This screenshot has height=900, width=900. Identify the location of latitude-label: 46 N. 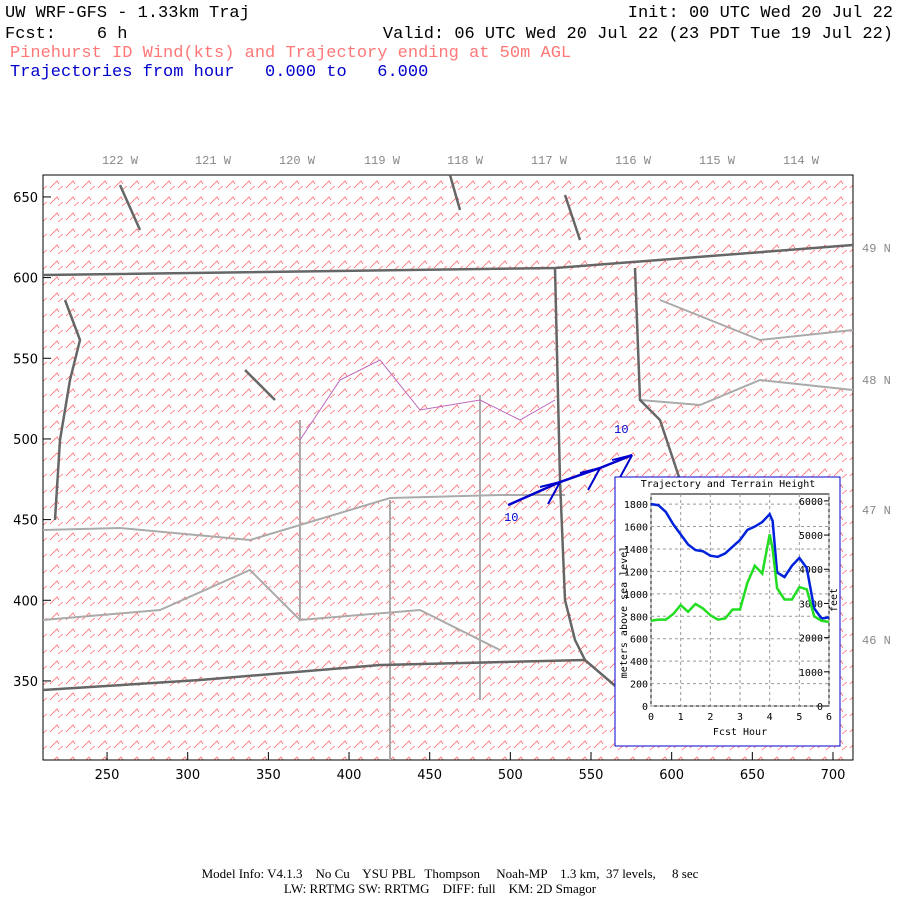
(876, 641).